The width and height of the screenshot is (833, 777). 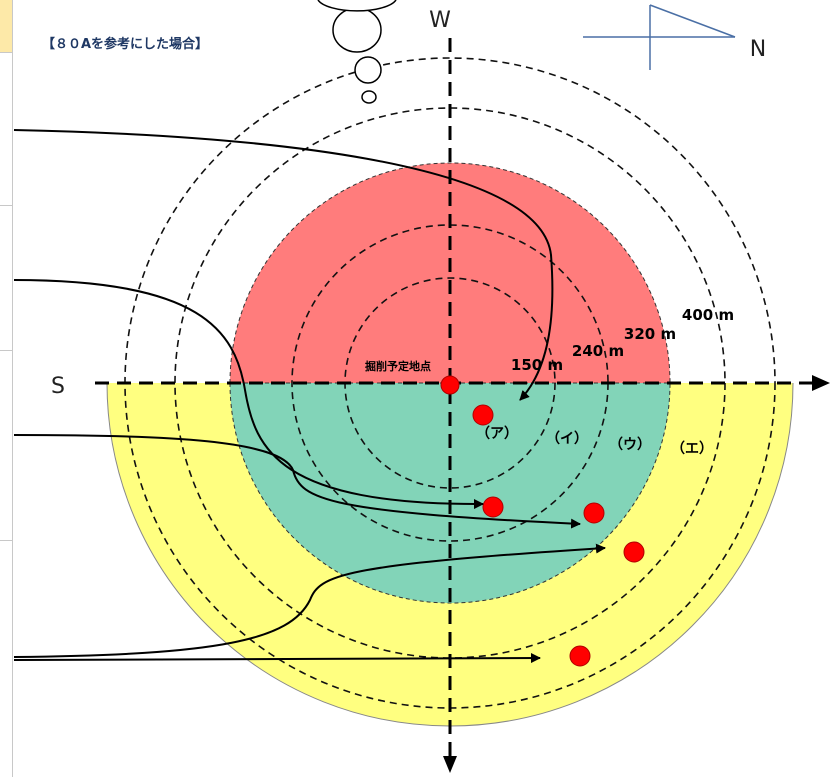 I want to click on radius-label-400: 400 m, so click(x=708, y=315).